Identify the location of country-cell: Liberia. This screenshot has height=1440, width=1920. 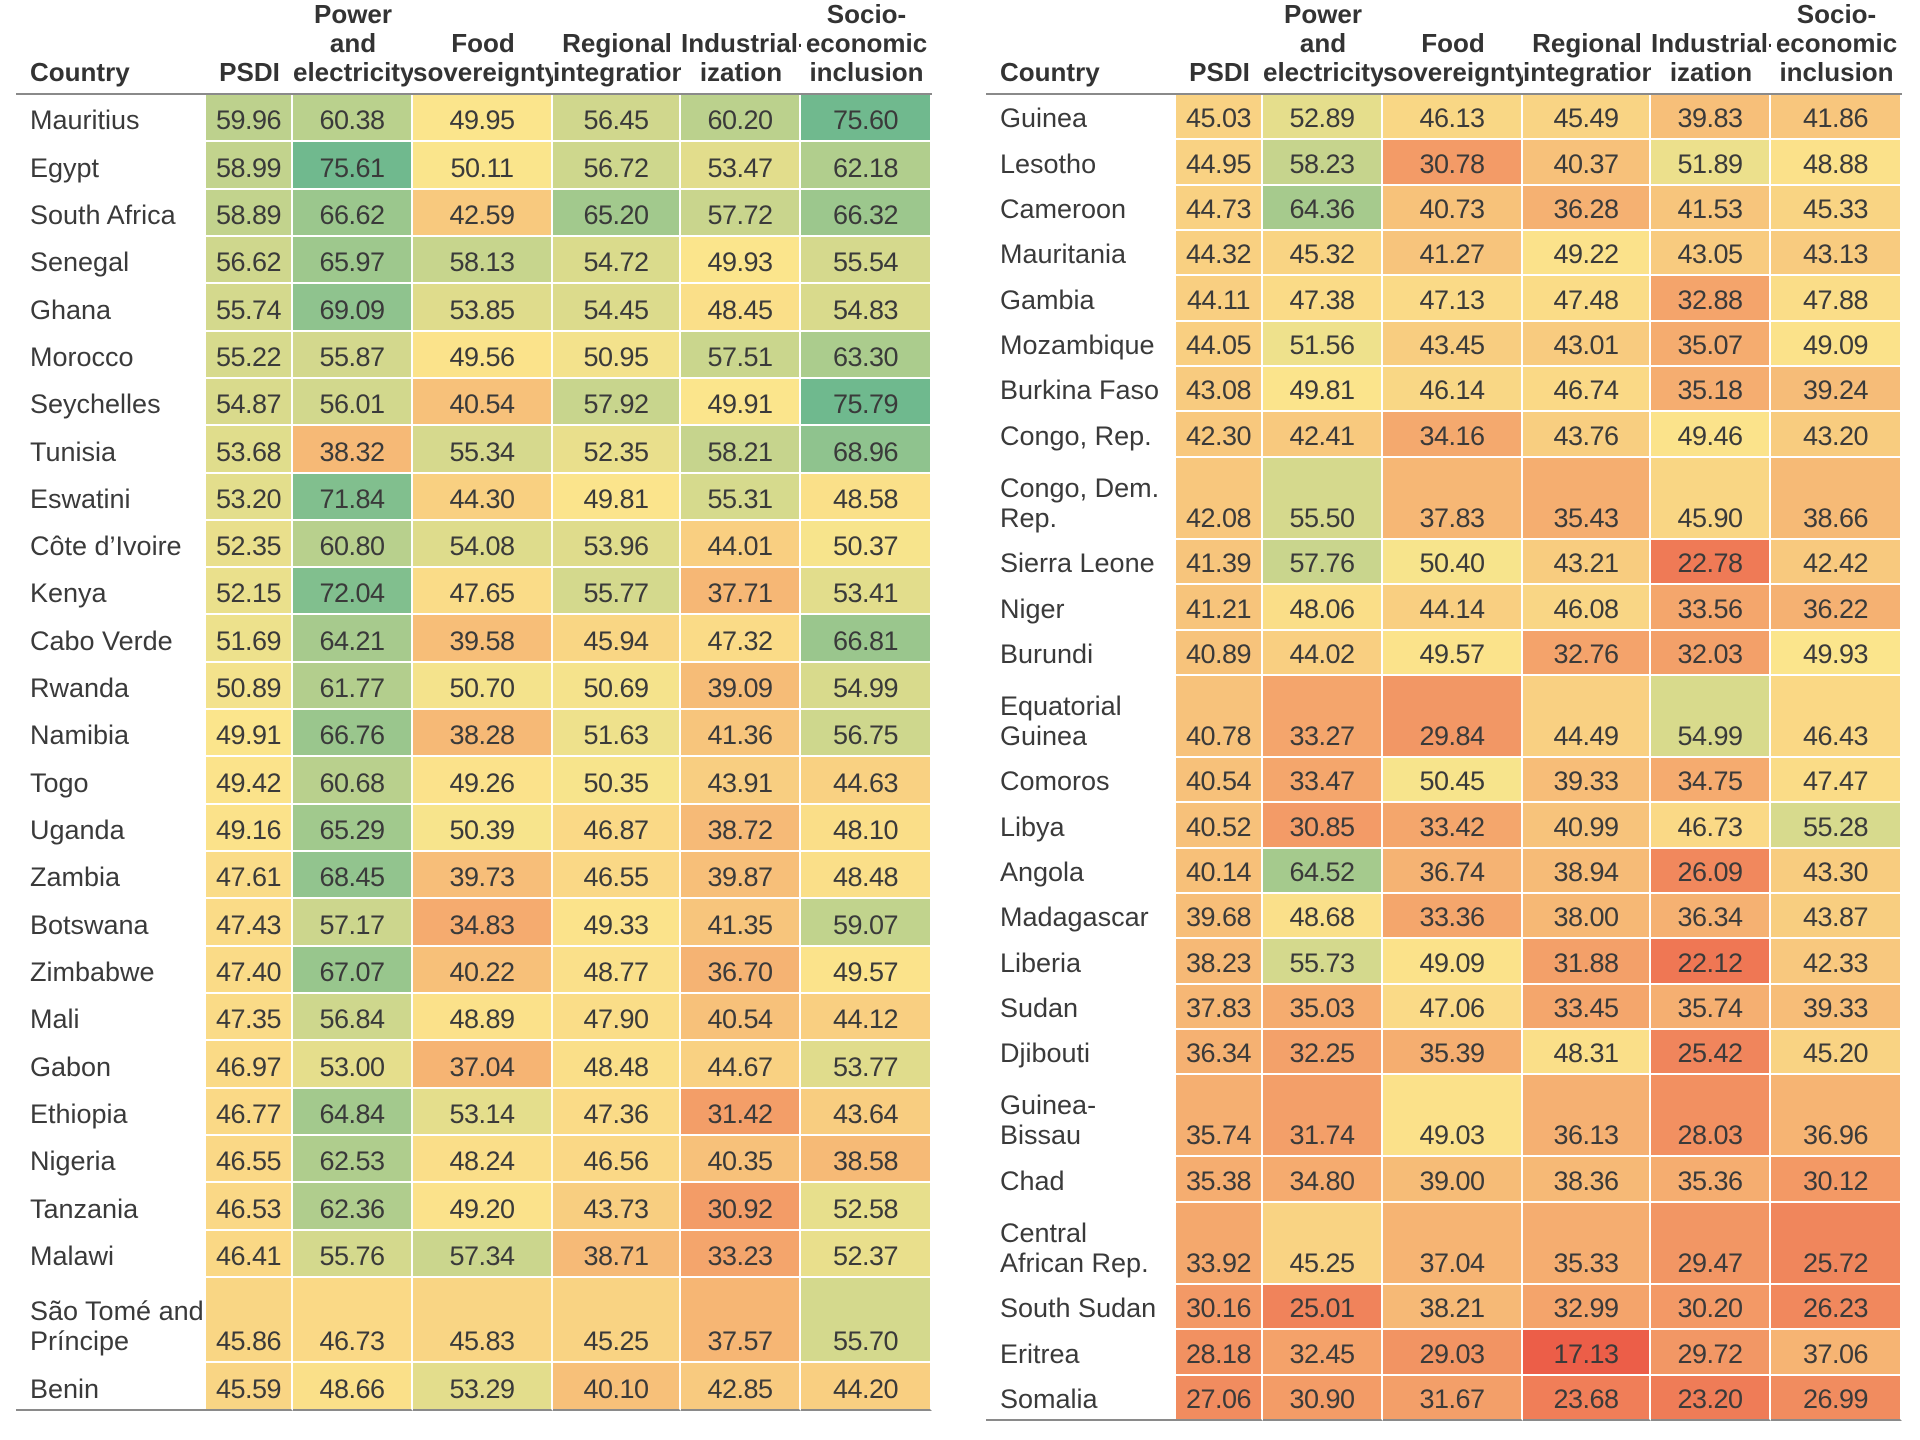
(1081, 962).